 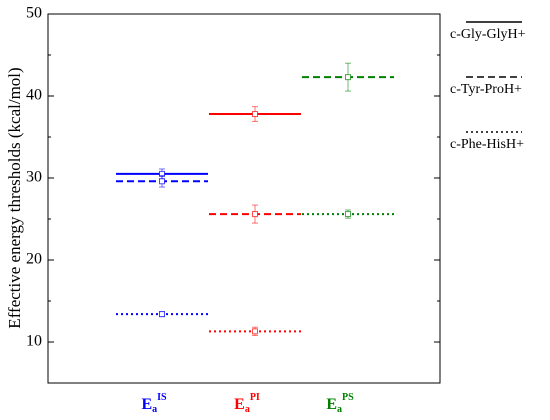 I want to click on y-tick-label: 10, so click(x=34, y=341).